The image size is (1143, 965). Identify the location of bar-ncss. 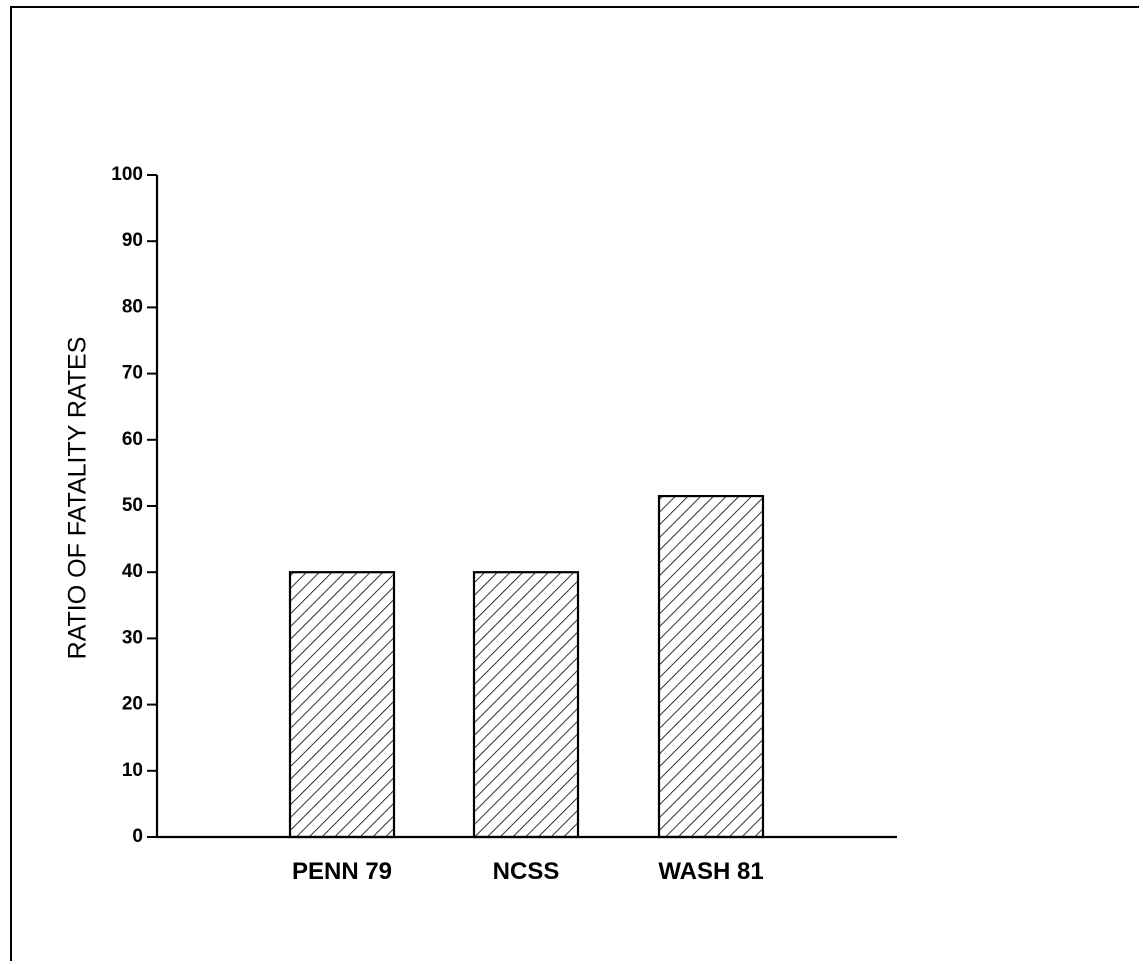
(526, 705).